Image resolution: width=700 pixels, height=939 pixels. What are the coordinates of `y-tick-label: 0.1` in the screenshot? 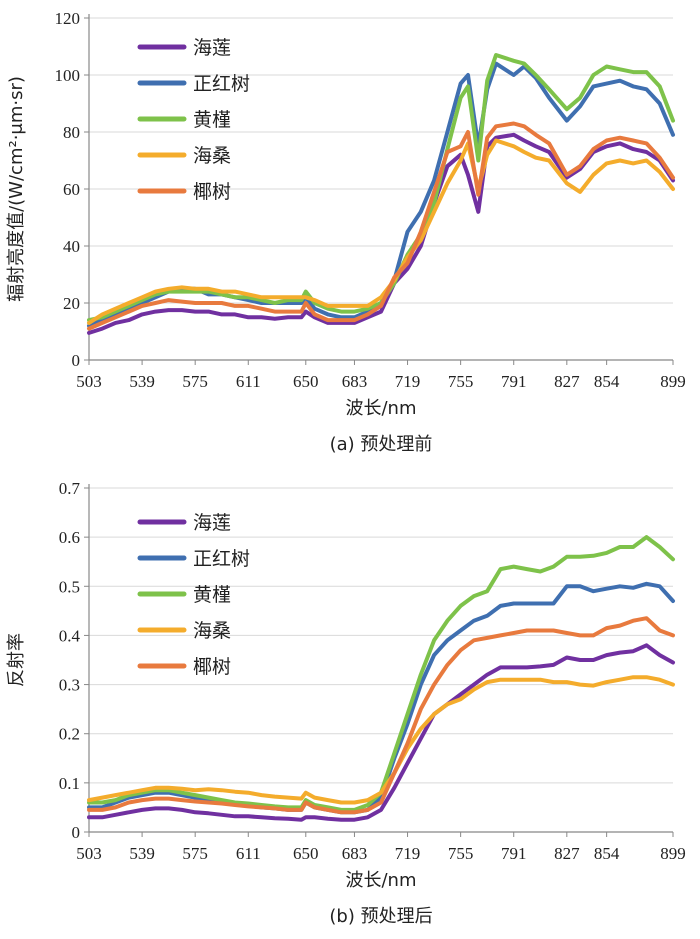 It's located at (69, 783).